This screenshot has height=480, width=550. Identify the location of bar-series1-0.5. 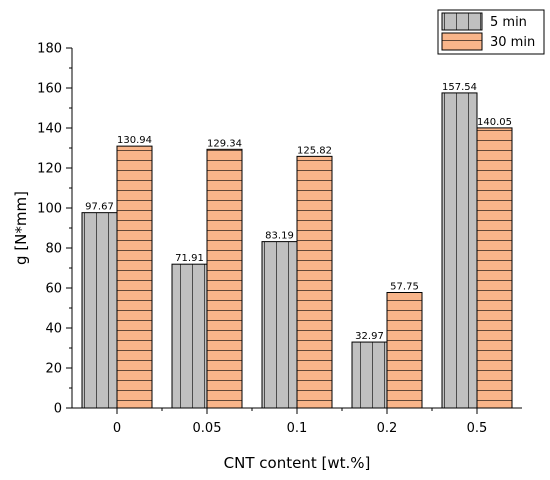
(459, 250).